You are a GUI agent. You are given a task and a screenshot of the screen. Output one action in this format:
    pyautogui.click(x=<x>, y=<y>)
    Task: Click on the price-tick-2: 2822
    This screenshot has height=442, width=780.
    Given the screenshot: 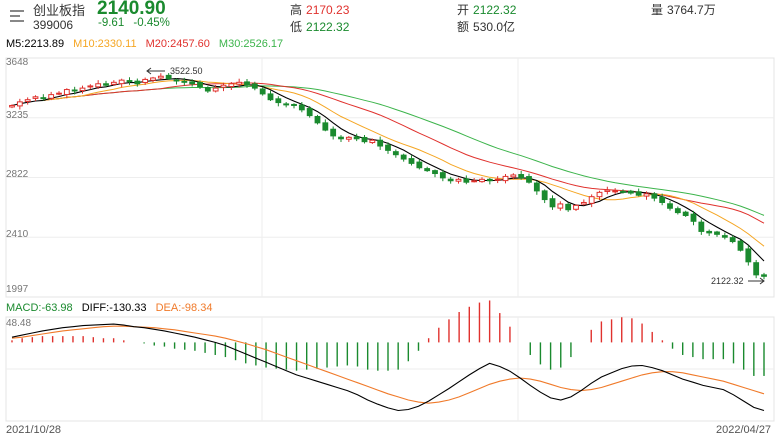 What is the action you would take?
    pyautogui.click(x=17, y=174)
    